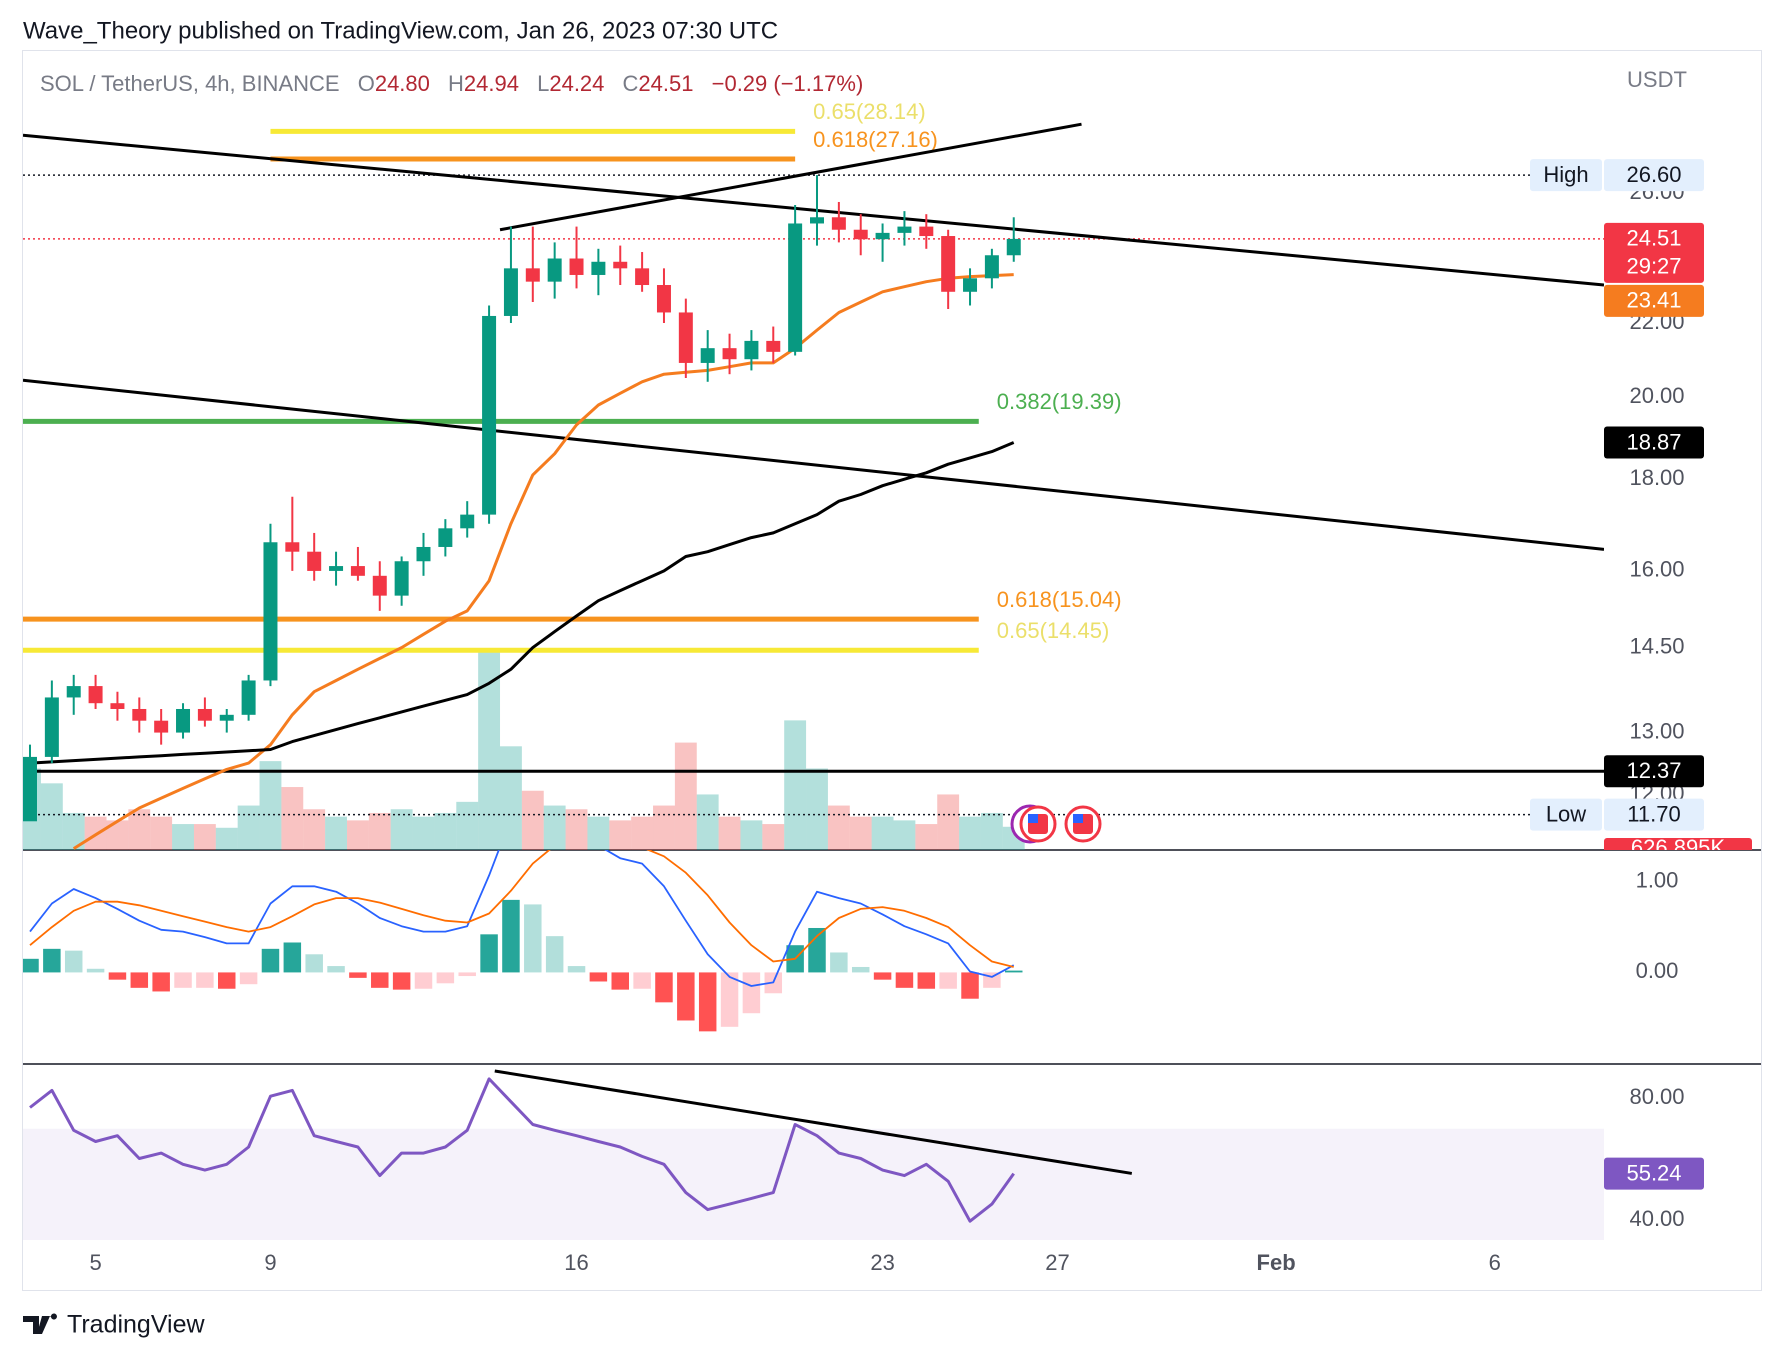 This screenshot has height=1354, width=1772. Describe the element at coordinates (366, 83) in the screenshot. I see `legend-key: O` at that location.